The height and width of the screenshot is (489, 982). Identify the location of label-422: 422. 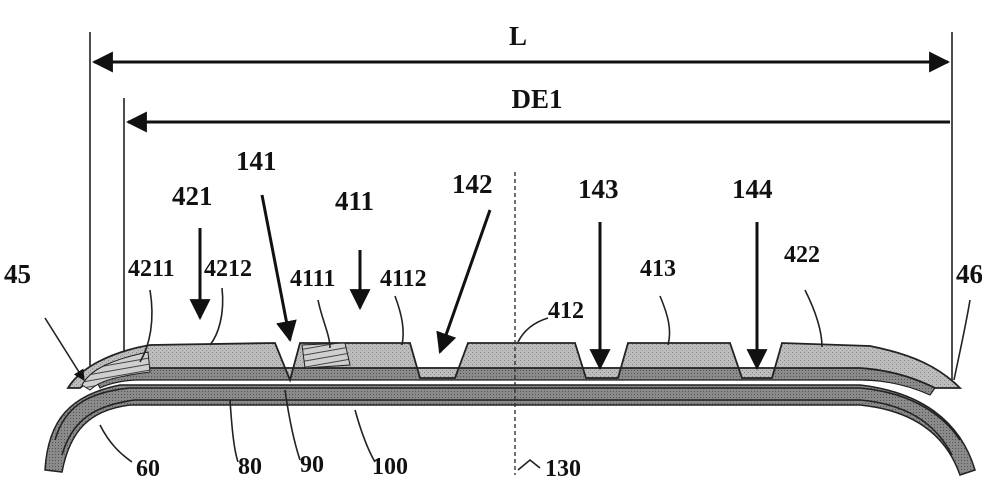
(802, 255).